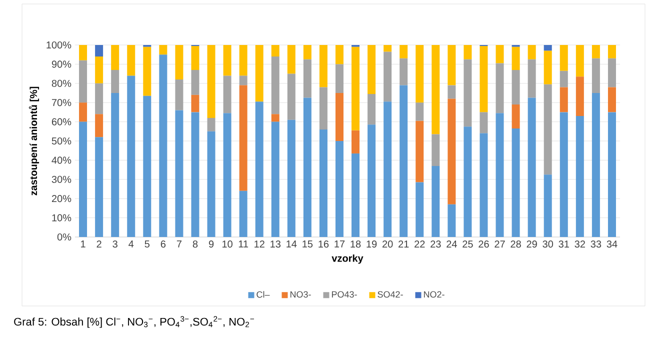 Image resolution: width=666 pixels, height=352 pixels. What do you see at coordinates (344, 294) in the screenshot?
I see `legend-label: PO43-` at bounding box center [344, 294].